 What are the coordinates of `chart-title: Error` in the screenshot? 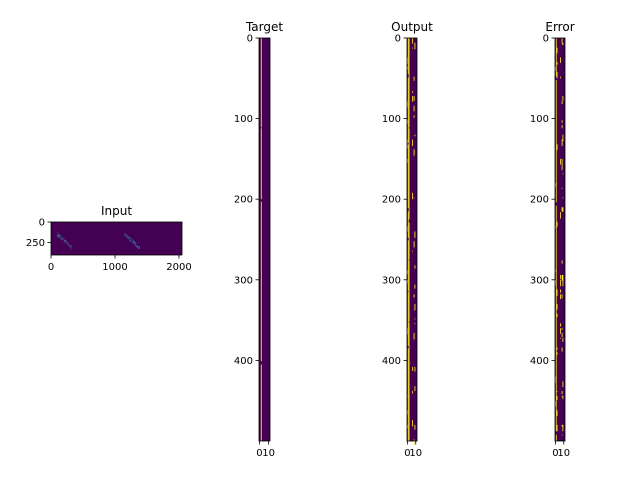 It's located at (559, 27).